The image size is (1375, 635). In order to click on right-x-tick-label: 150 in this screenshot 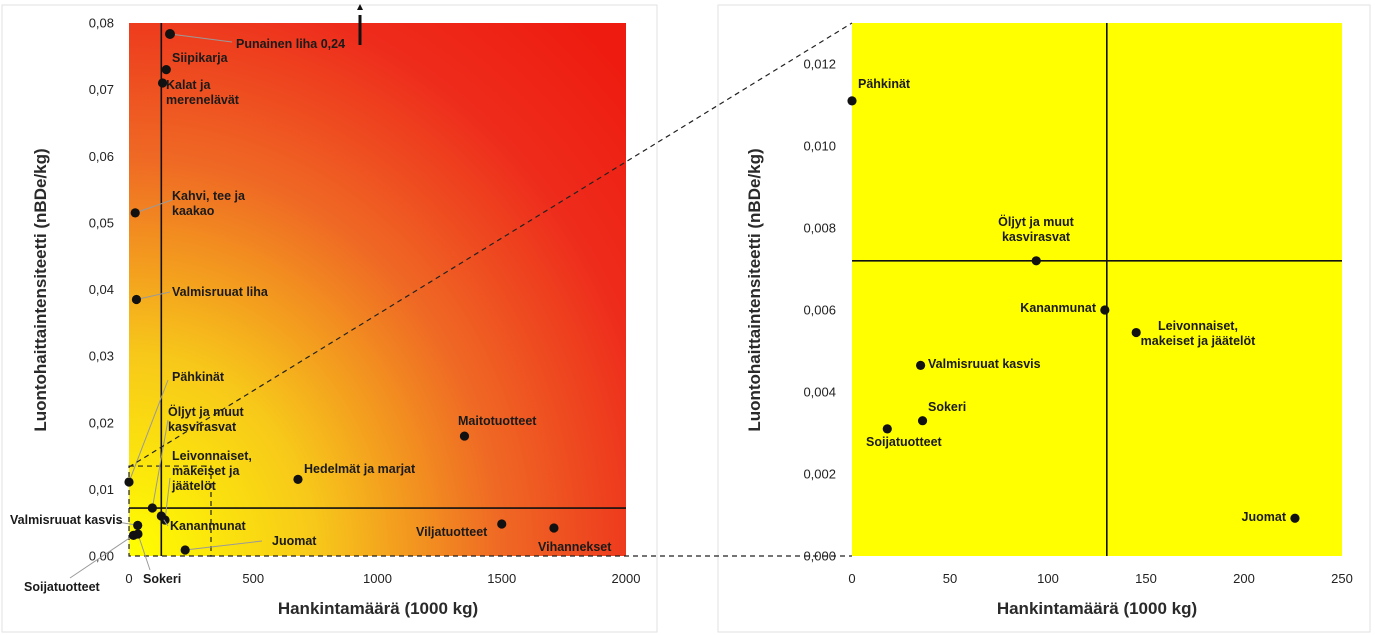, I will do `click(1146, 578)`.